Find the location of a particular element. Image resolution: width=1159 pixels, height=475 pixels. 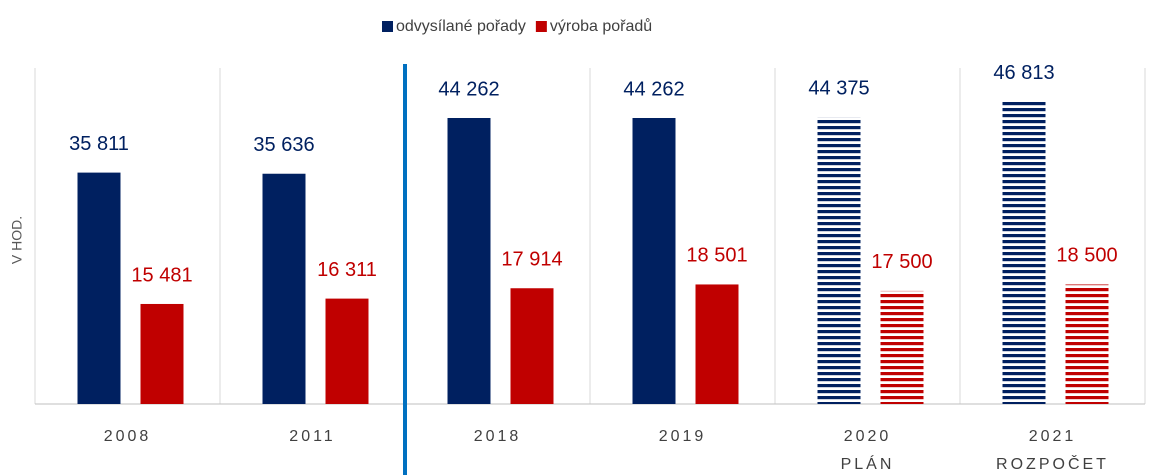

value-label: 18 501 is located at coordinates (716, 256).